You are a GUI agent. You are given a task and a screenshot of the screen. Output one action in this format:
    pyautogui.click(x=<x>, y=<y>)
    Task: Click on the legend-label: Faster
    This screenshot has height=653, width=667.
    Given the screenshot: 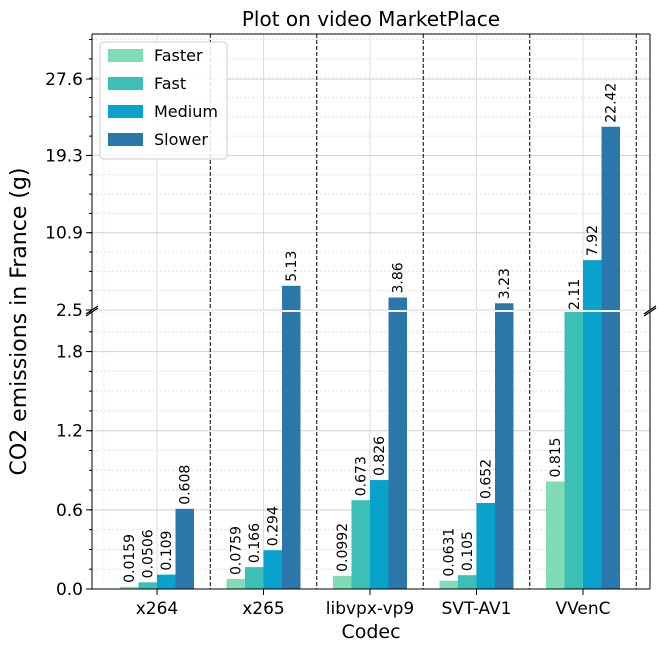 What is the action you would take?
    pyautogui.click(x=178, y=55)
    